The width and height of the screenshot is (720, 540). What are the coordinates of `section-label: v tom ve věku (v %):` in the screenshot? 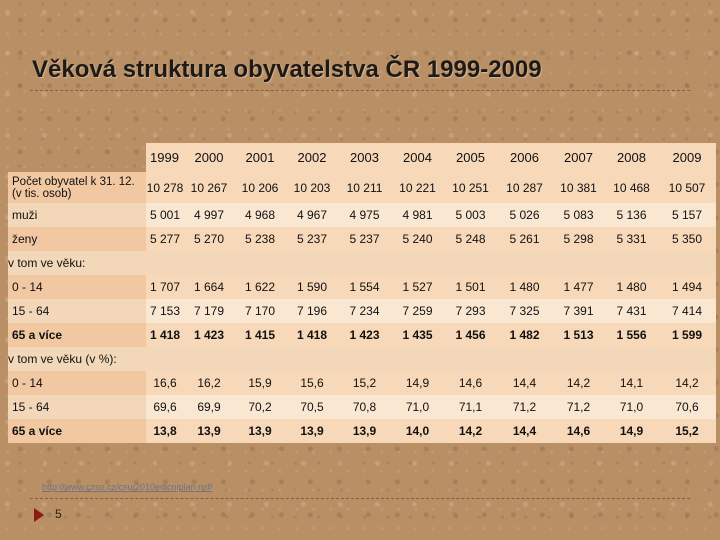 It's located at (362, 359).